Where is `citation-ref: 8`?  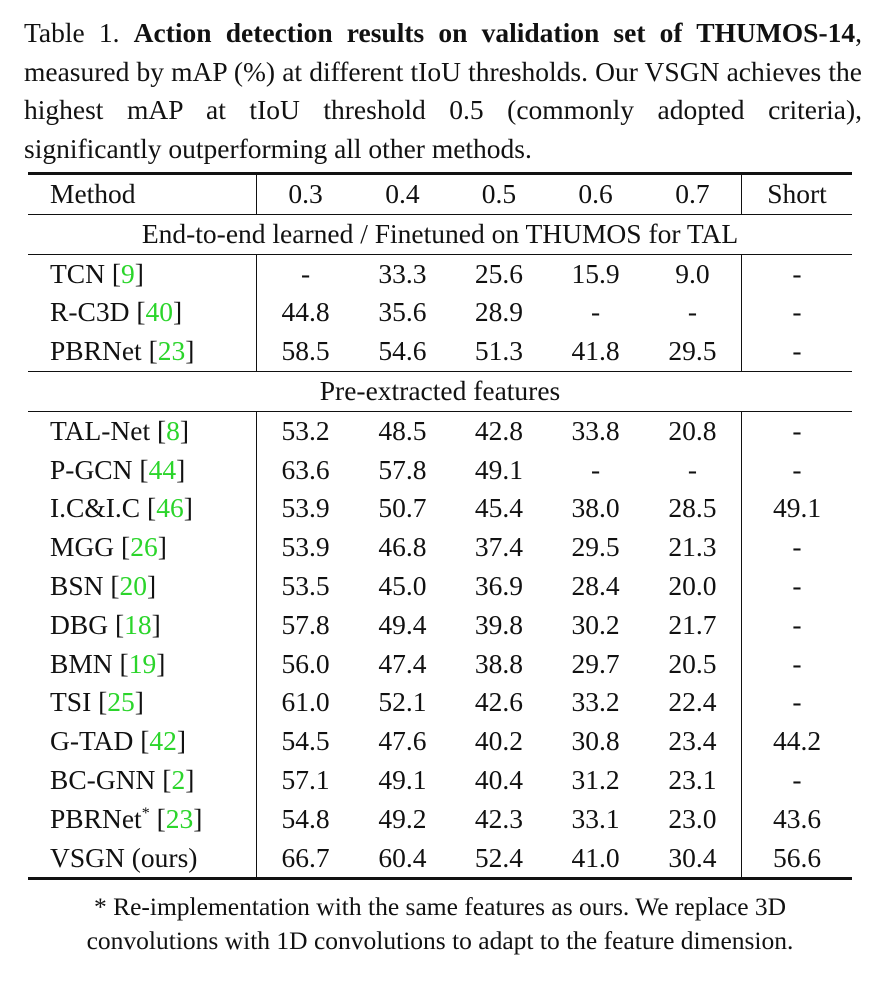
citation-ref: 8 is located at coordinates (173, 430).